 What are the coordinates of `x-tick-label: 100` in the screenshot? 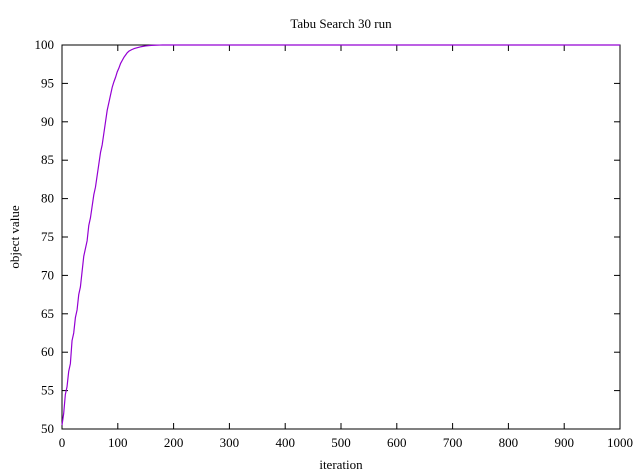 It's located at (118, 442).